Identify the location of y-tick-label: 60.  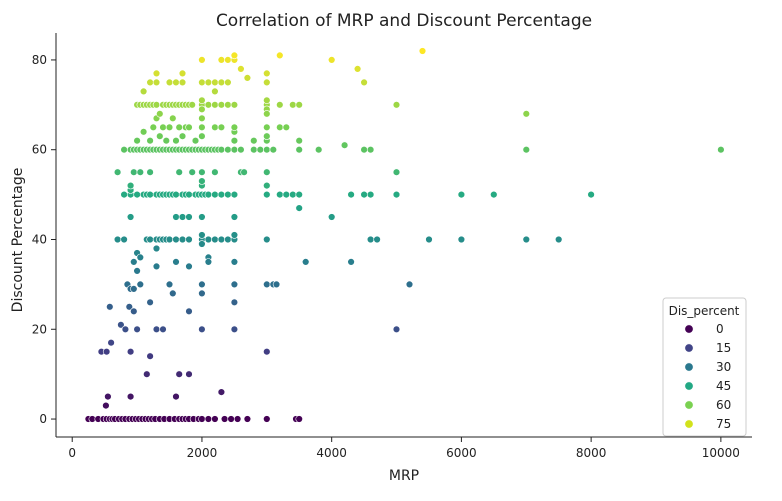
(39, 150).